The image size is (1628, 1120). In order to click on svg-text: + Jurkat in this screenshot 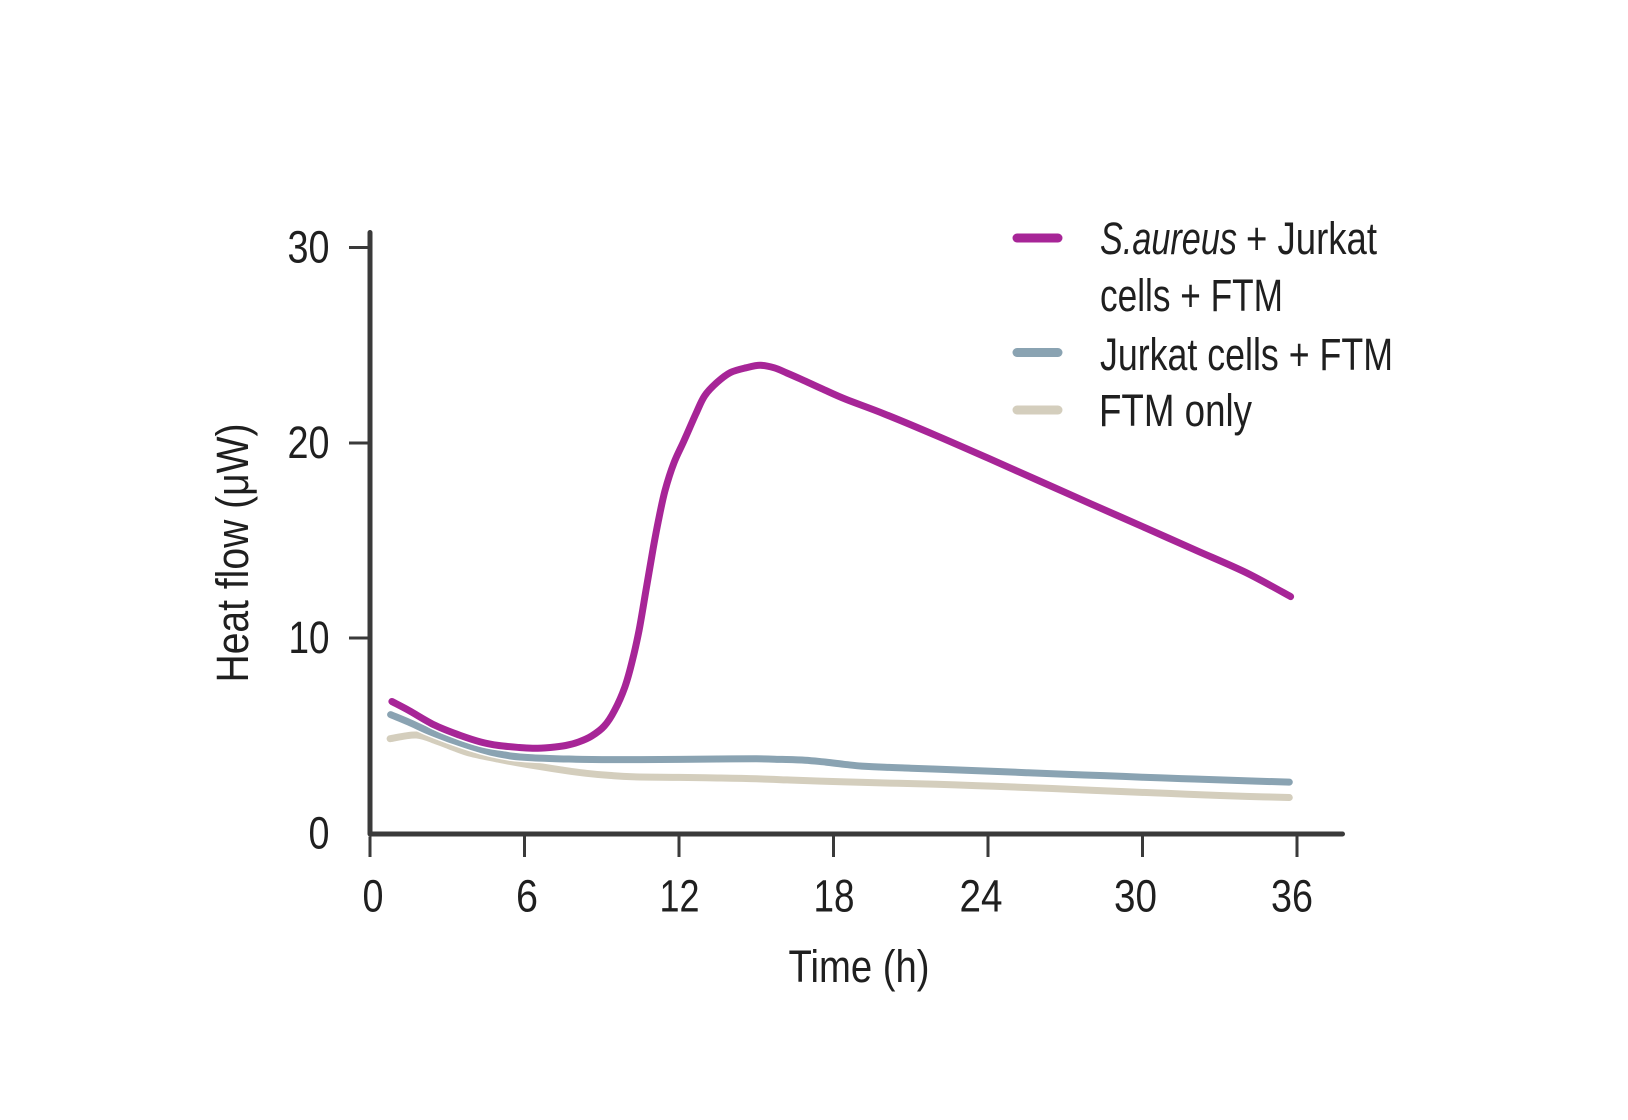, I will do `click(1311, 238)`.